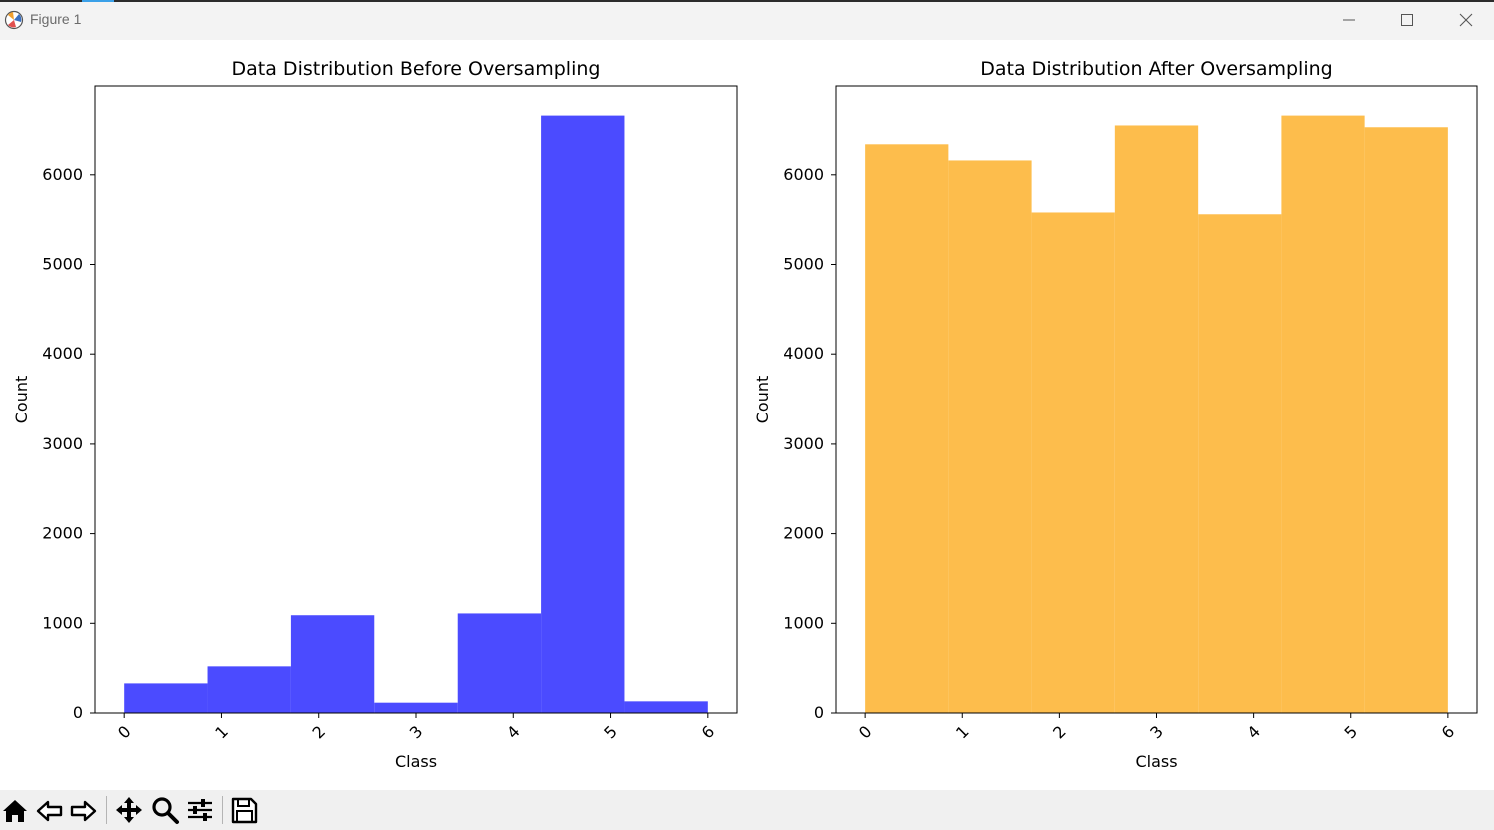 The height and width of the screenshot is (830, 1494). I want to click on save-icon, so click(244, 810).